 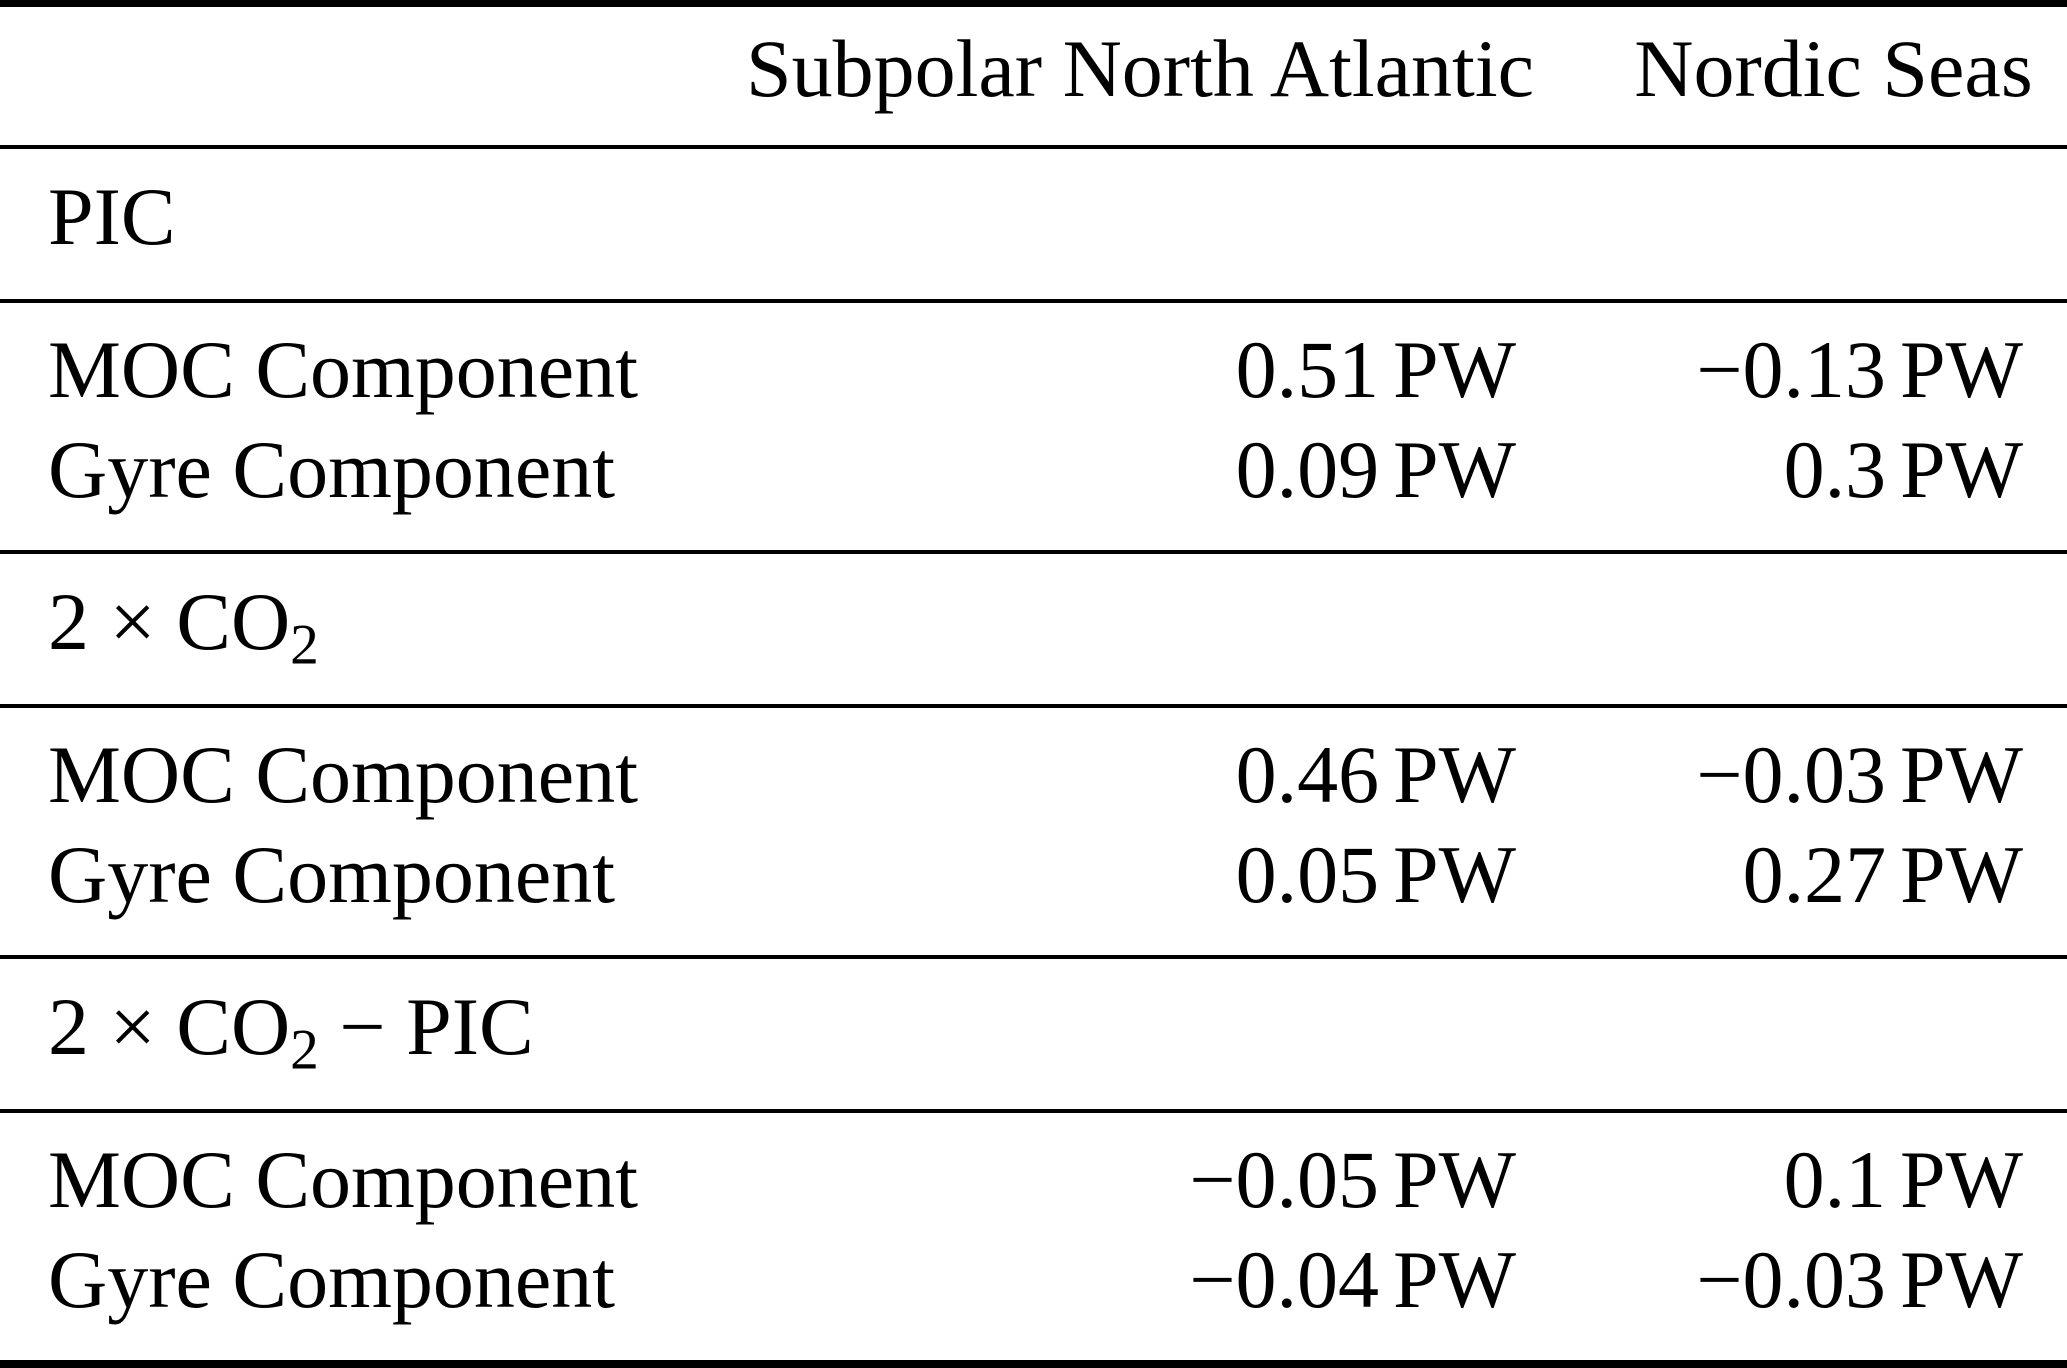 I want to click on section-2xco2-minus-pic: 2 × CO2 − PIC, so click(x=1033, y=1034).